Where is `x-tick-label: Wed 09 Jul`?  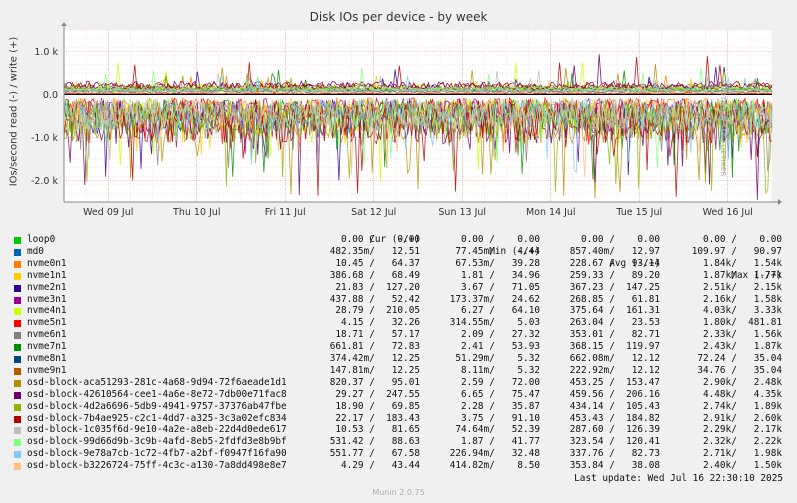 x-tick-label: Wed 09 Jul is located at coordinates (108, 212).